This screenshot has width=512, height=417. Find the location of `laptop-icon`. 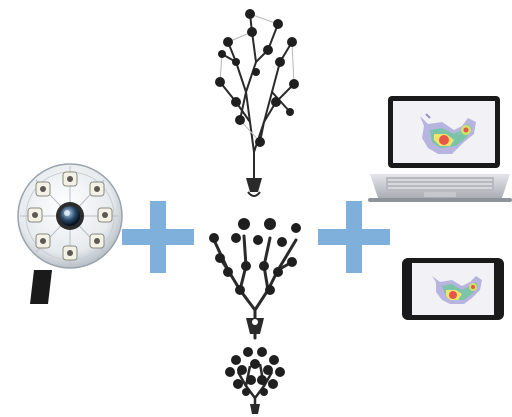

laptop-icon is located at coordinates (440, 149).